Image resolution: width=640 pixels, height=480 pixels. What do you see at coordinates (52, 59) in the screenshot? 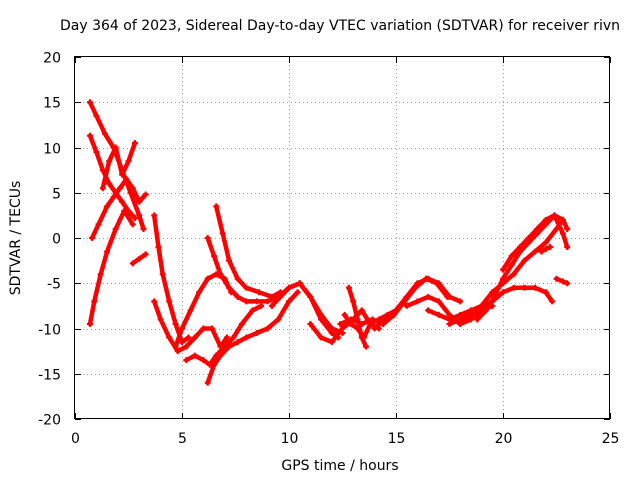
I see `y-tick-label: 20` at bounding box center [52, 59].